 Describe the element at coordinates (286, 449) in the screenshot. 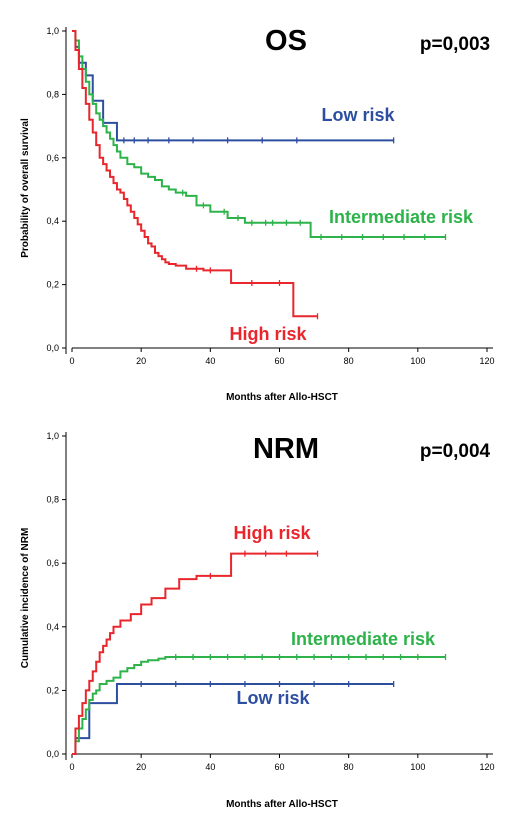

I see `chart-title: NRM` at that location.